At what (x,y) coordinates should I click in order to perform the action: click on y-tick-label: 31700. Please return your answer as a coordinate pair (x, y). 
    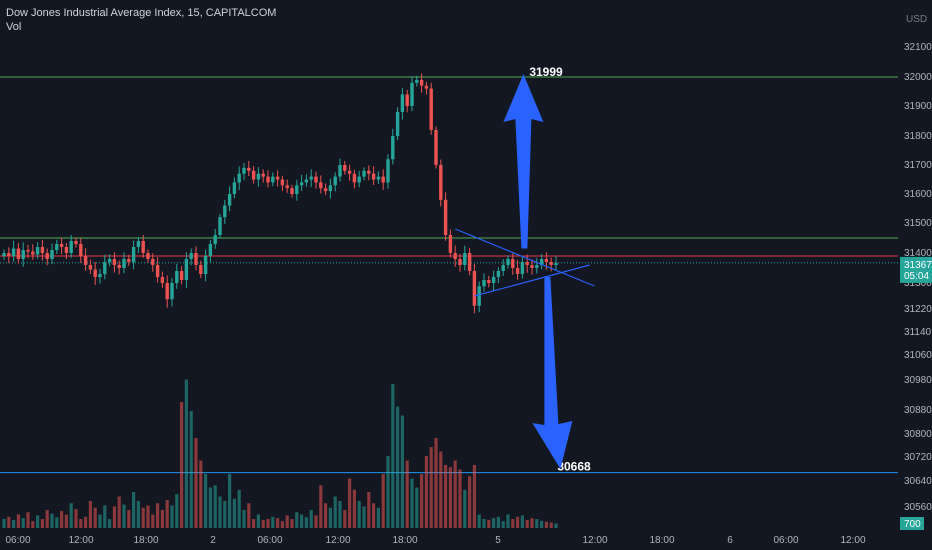
    Looking at the image, I should click on (918, 165).